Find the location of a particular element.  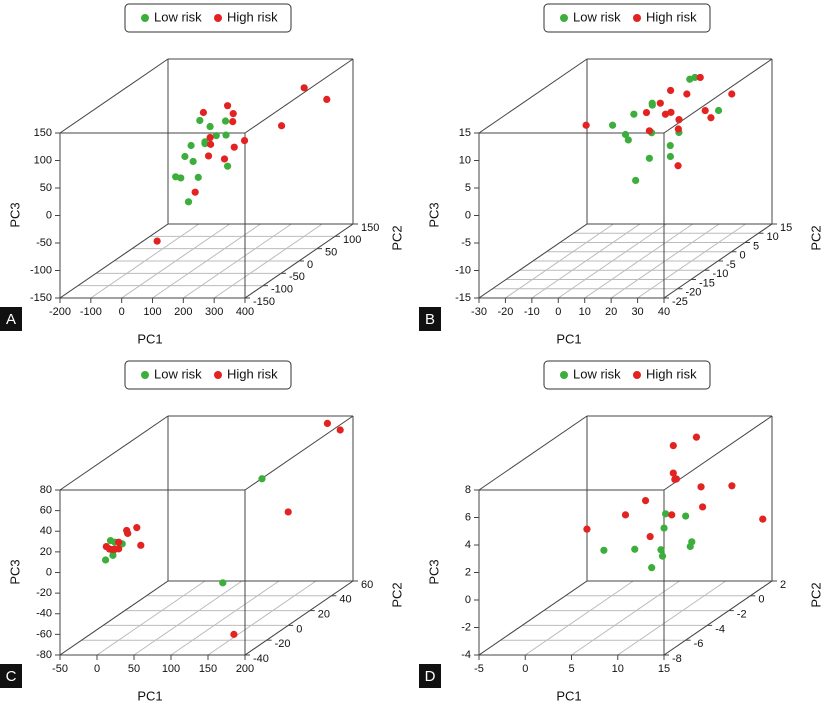

y-tick-label: 100 is located at coordinates (352, 240).